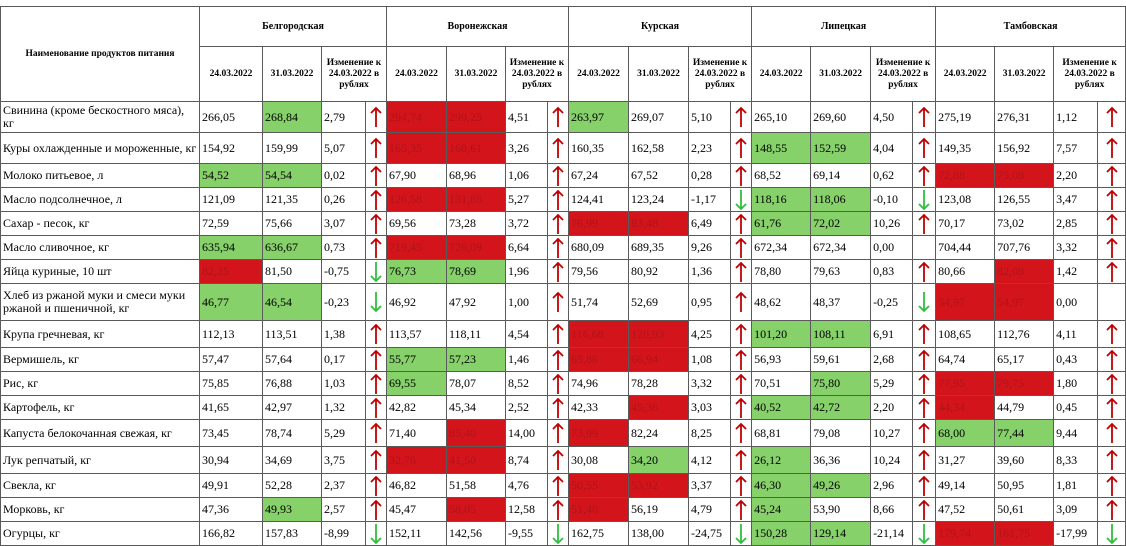  I want to click on price-2022-03-31: 47,92, so click(476, 302).